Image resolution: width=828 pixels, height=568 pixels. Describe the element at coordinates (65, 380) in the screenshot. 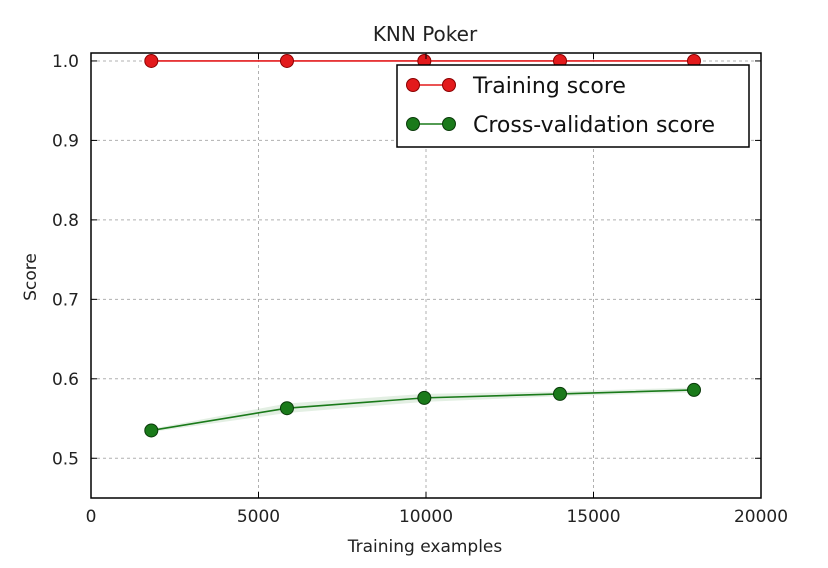

I see `y-tick-label: 0.6` at that location.